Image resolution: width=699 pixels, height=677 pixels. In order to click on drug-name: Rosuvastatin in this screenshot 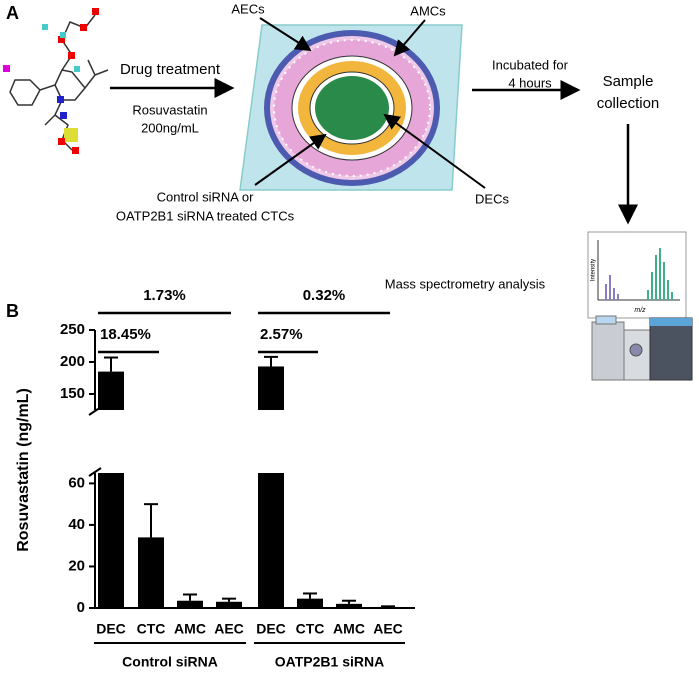, I will do `click(169, 109)`.